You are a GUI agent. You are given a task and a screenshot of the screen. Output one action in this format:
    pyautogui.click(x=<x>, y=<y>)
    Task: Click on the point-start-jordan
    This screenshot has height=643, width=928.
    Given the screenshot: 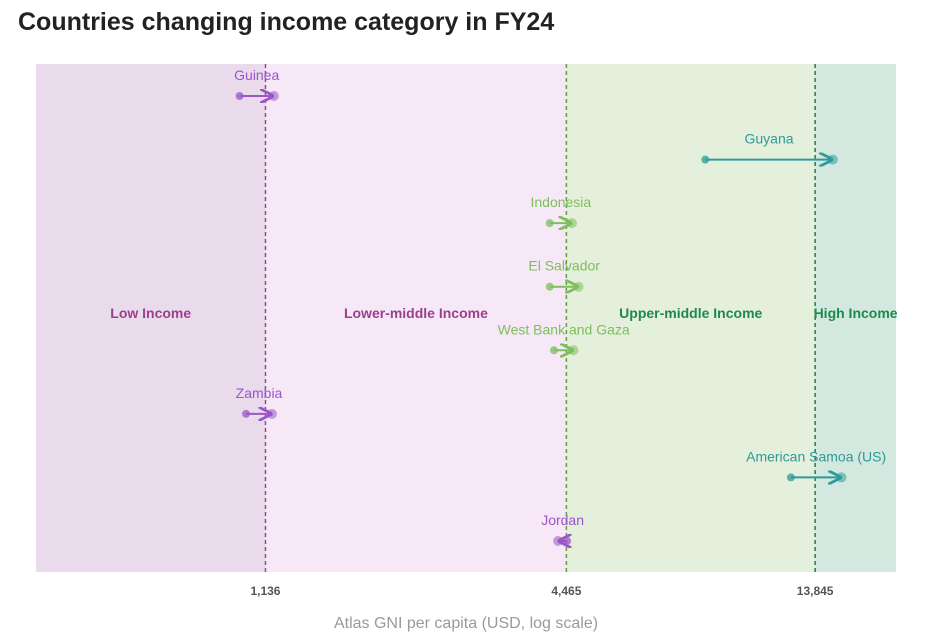 What is the action you would take?
    pyautogui.click(x=567, y=541)
    